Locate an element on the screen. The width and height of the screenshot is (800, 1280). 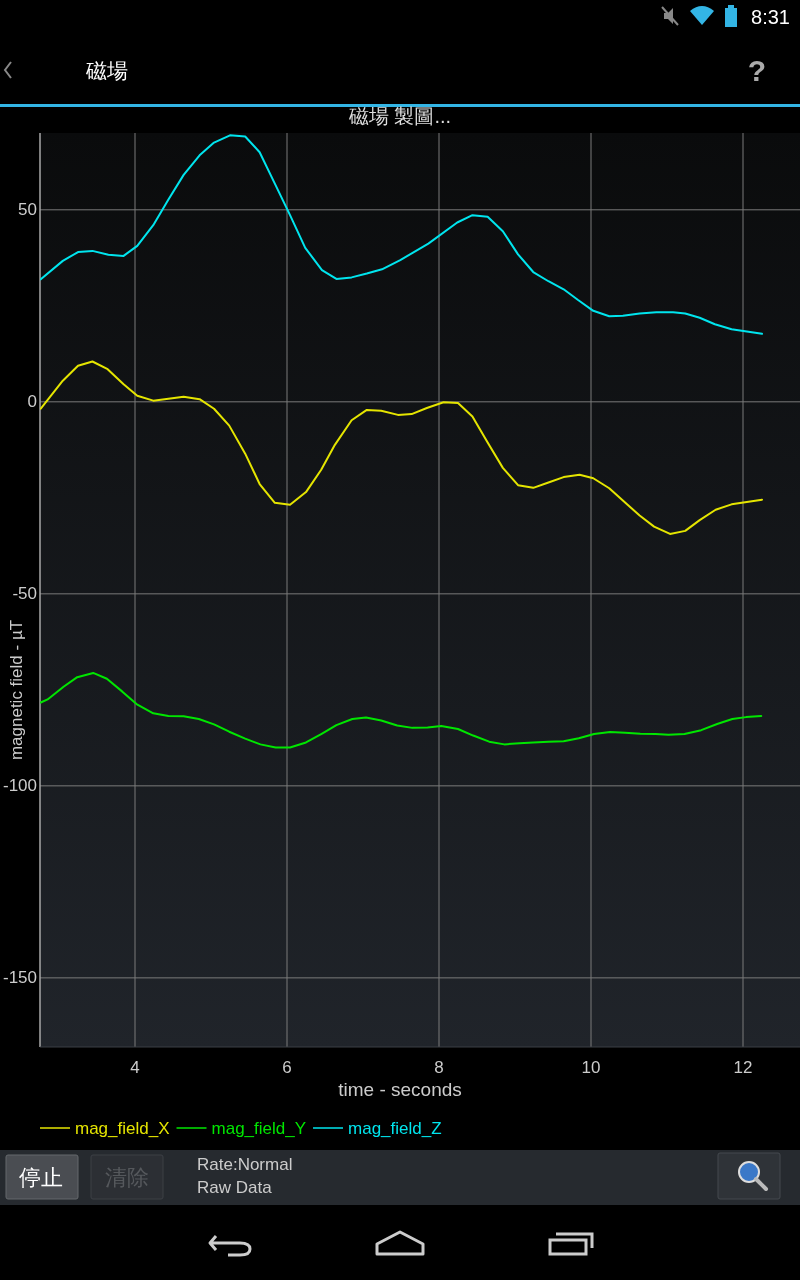
text: Rate:Normal is located at coordinates (245, 1164).